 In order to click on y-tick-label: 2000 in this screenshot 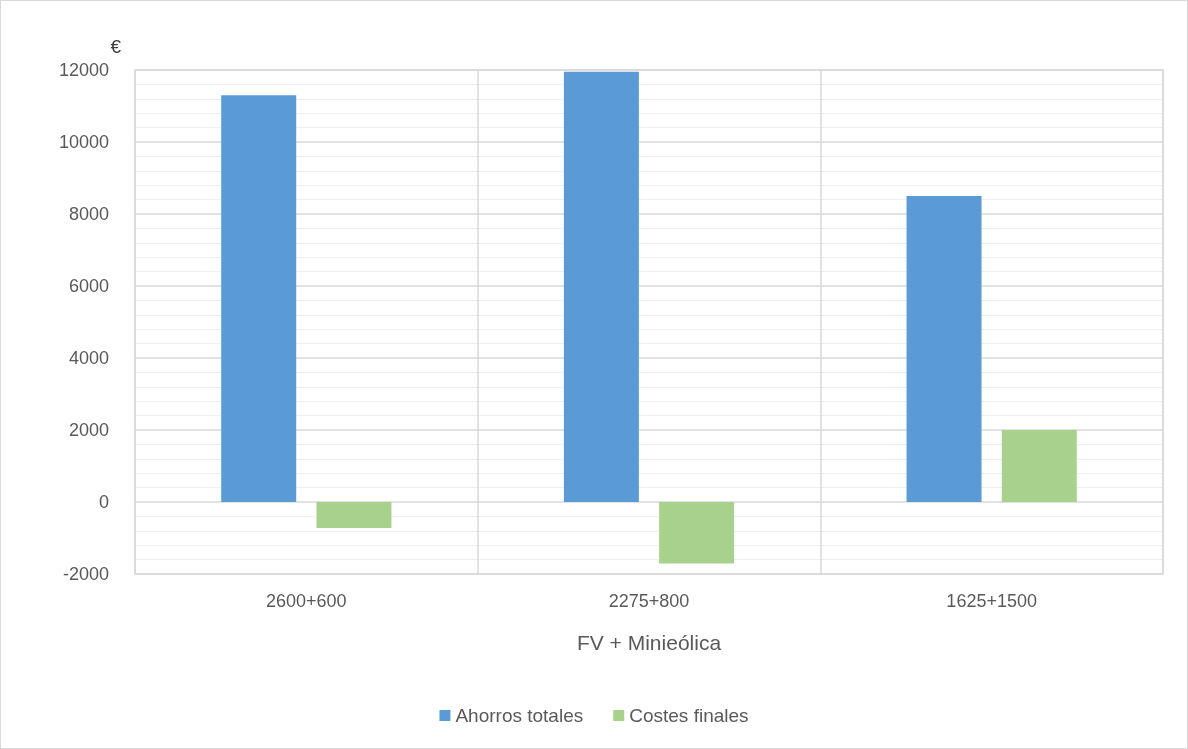, I will do `click(88, 430)`.